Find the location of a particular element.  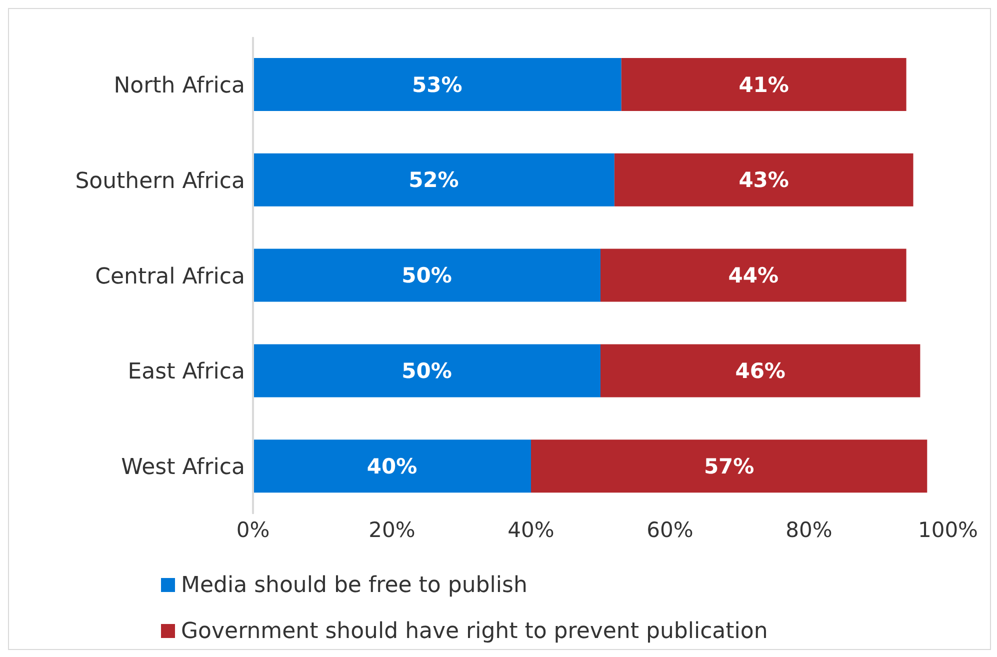

data-label: 53% is located at coordinates (437, 84).